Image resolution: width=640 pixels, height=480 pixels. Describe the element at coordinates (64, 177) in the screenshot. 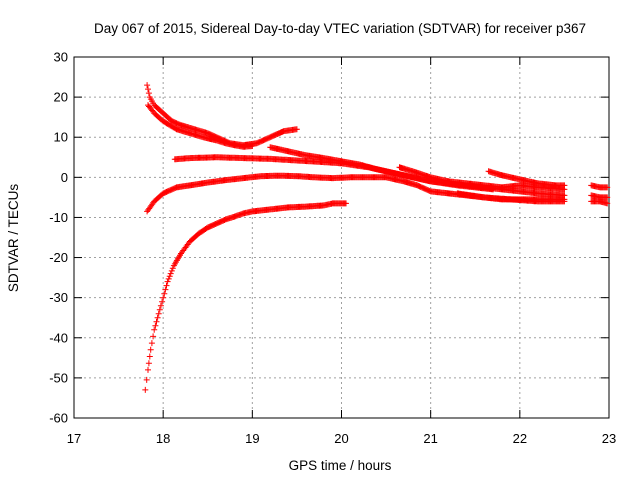

I see `y-tick-label: 0` at that location.